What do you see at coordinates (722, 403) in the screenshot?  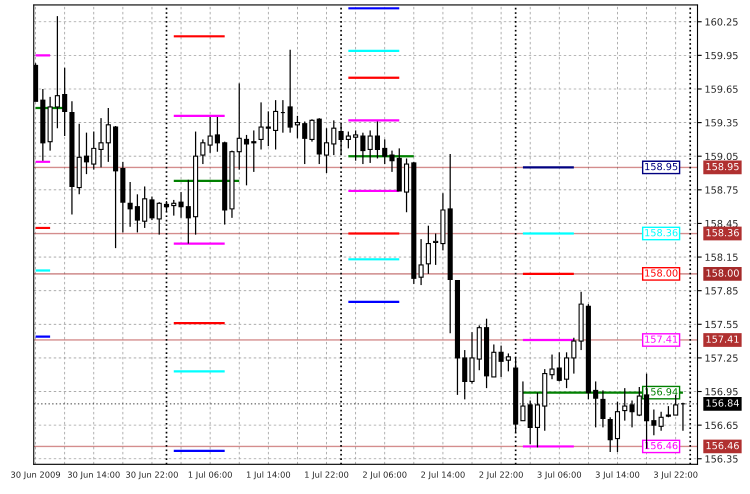 I see `ref-line-label: 156.84` at bounding box center [722, 403].